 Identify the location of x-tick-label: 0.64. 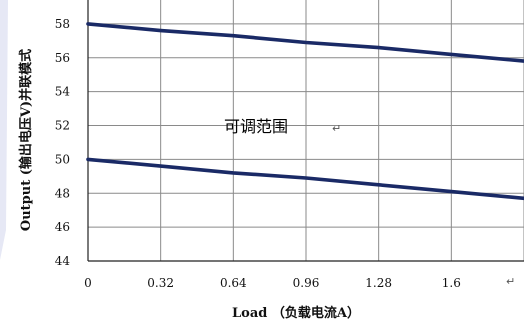
(233, 283).